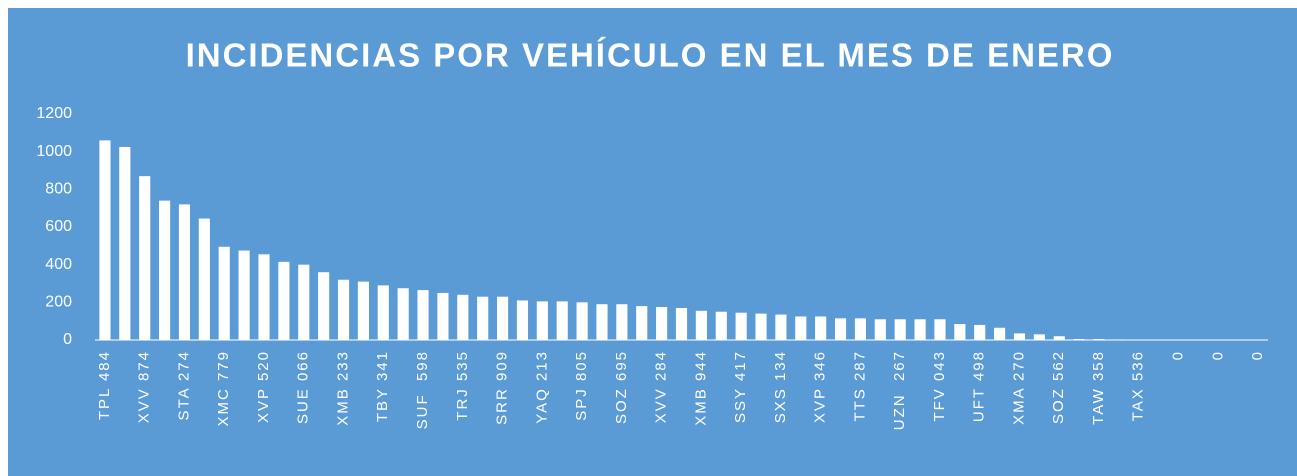 The width and height of the screenshot is (1297, 476). What do you see at coordinates (780, 386) in the screenshot?
I see `x-tick-label: SXS 134` at bounding box center [780, 386].